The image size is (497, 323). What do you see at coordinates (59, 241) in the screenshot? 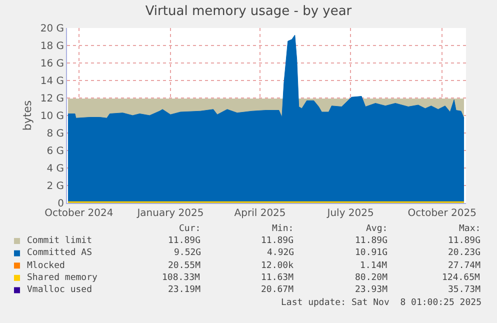
I see `legend-label: Commit limit` at bounding box center [59, 241].